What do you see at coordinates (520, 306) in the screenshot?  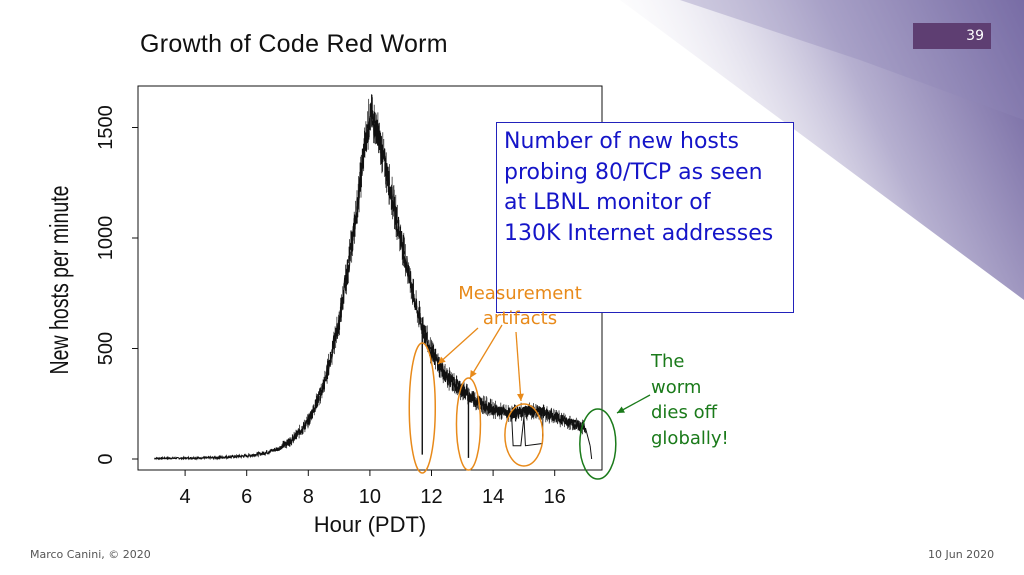 I see `artifacts-annotation: Measurement artifacts` at bounding box center [520, 306].